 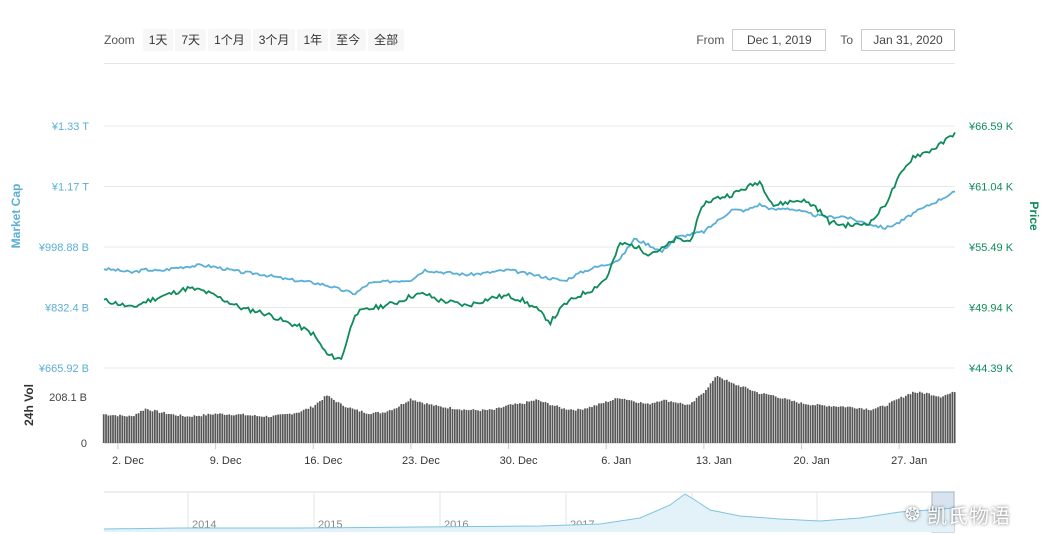 What do you see at coordinates (779, 40) in the screenshot?
I see `from-date-input: Dec 1, 2019` at bounding box center [779, 40].